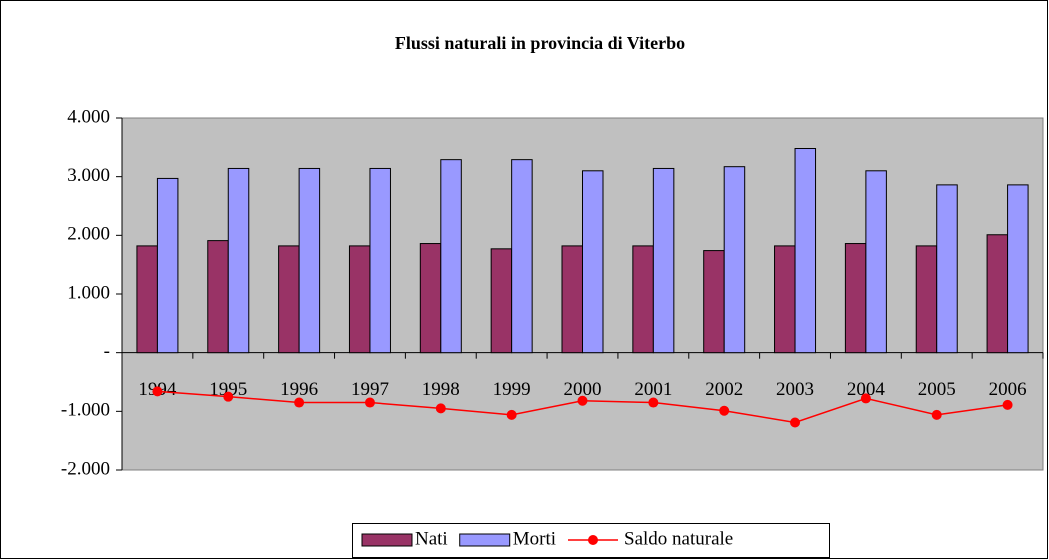 This screenshot has height=560, width=1049. Describe the element at coordinates (299, 389) in the screenshot. I see `x-tick-label: 1996` at that location.